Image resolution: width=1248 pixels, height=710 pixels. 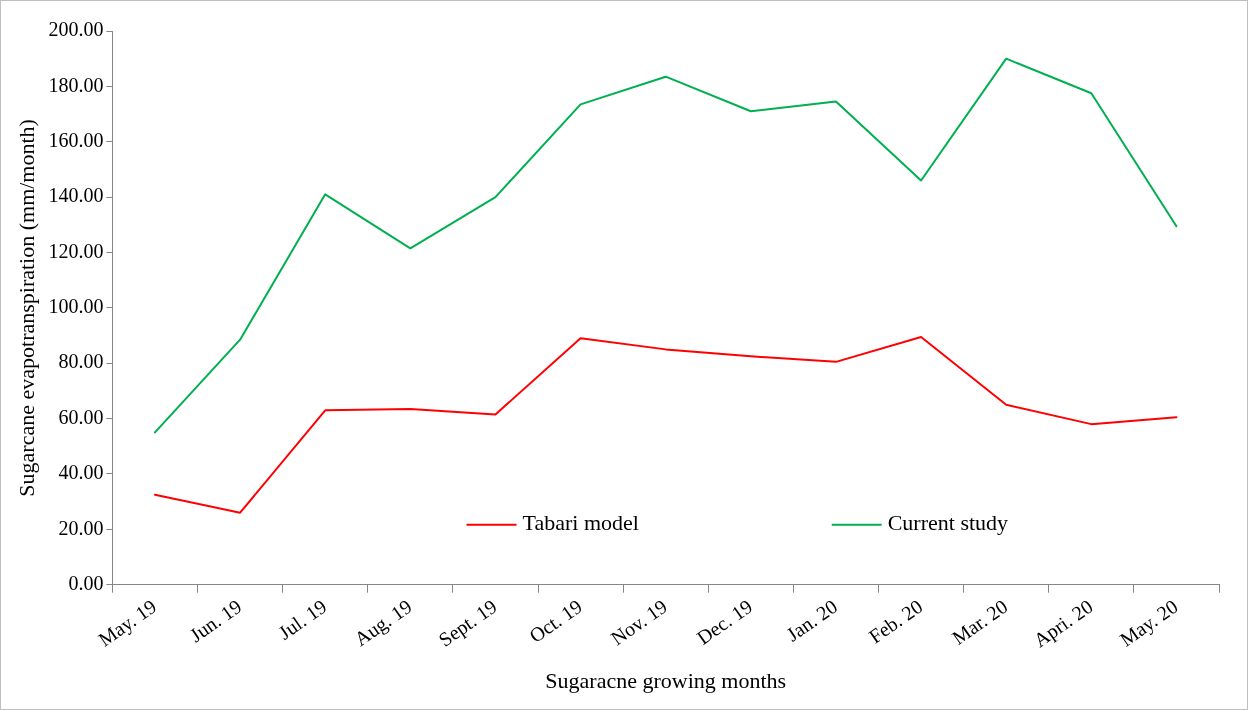 What do you see at coordinates (81, 527) in the screenshot?
I see `y-tick-label: 20.00` at bounding box center [81, 527].